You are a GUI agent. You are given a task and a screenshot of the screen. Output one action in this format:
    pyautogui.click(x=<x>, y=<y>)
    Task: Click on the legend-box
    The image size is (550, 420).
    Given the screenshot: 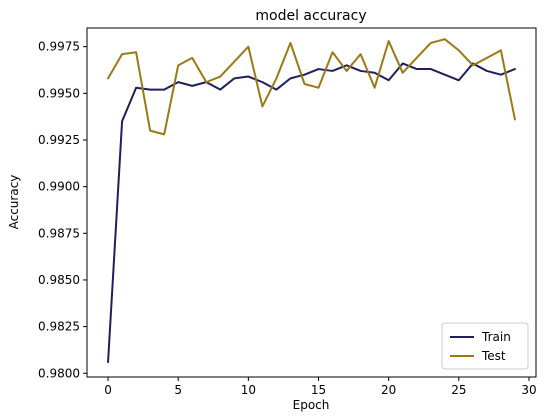 What is the action you would take?
    pyautogui.click(x=485, y=346)
    